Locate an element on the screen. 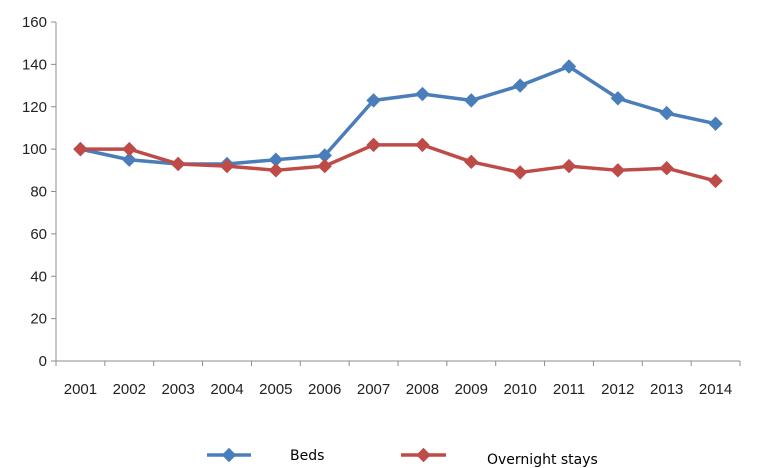  x-tick-label: 2005 is located at coordinates (275, 389).